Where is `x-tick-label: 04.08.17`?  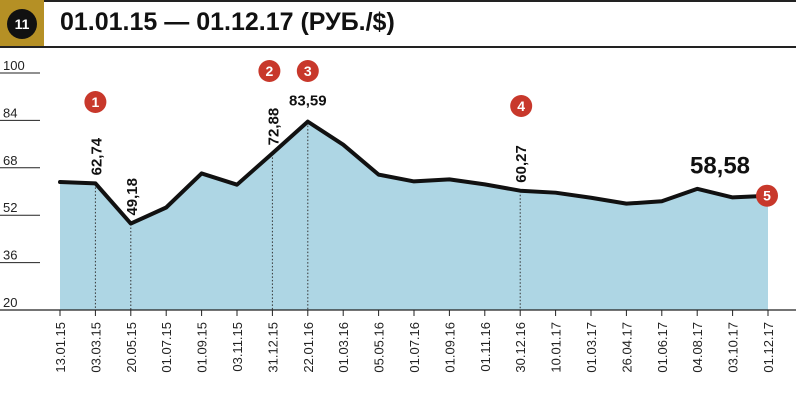 x-tick-label: 04.08.17 is located at coordinates (697, 347).